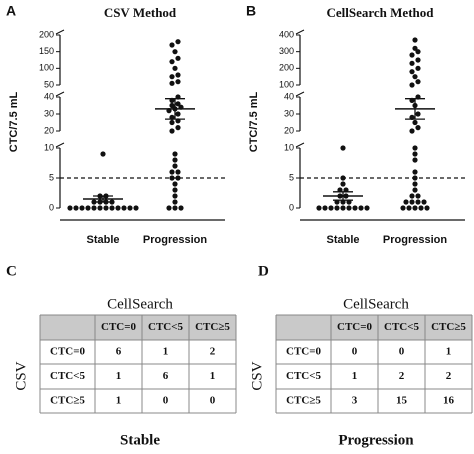 This screenshot has height=454, width=474. Describe the element at coordinates (166, 376) in the screenshot. I see `table-cell: 6` at that location.